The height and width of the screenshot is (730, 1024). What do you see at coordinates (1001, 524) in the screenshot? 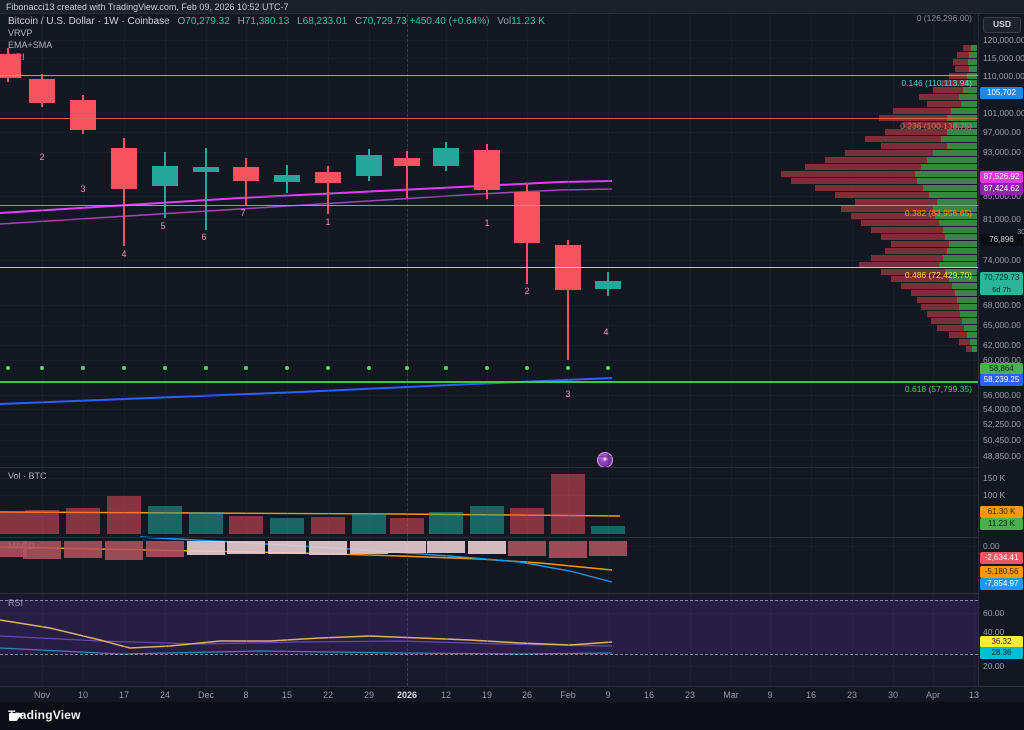
I see `price-axis-label: 11.23 K` at bounding box center [1001, 524].